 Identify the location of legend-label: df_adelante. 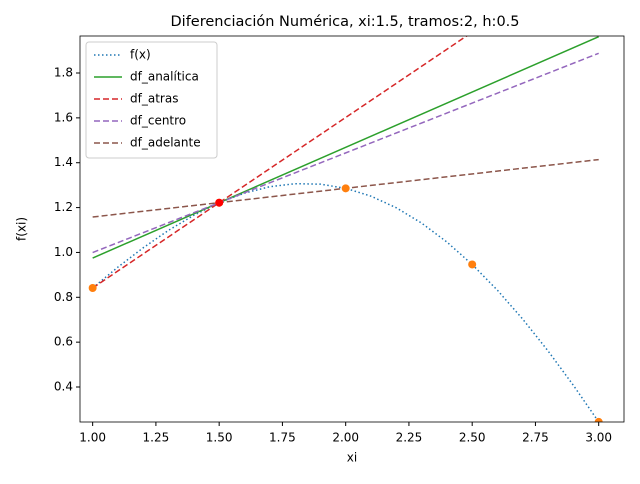
(165, 143).